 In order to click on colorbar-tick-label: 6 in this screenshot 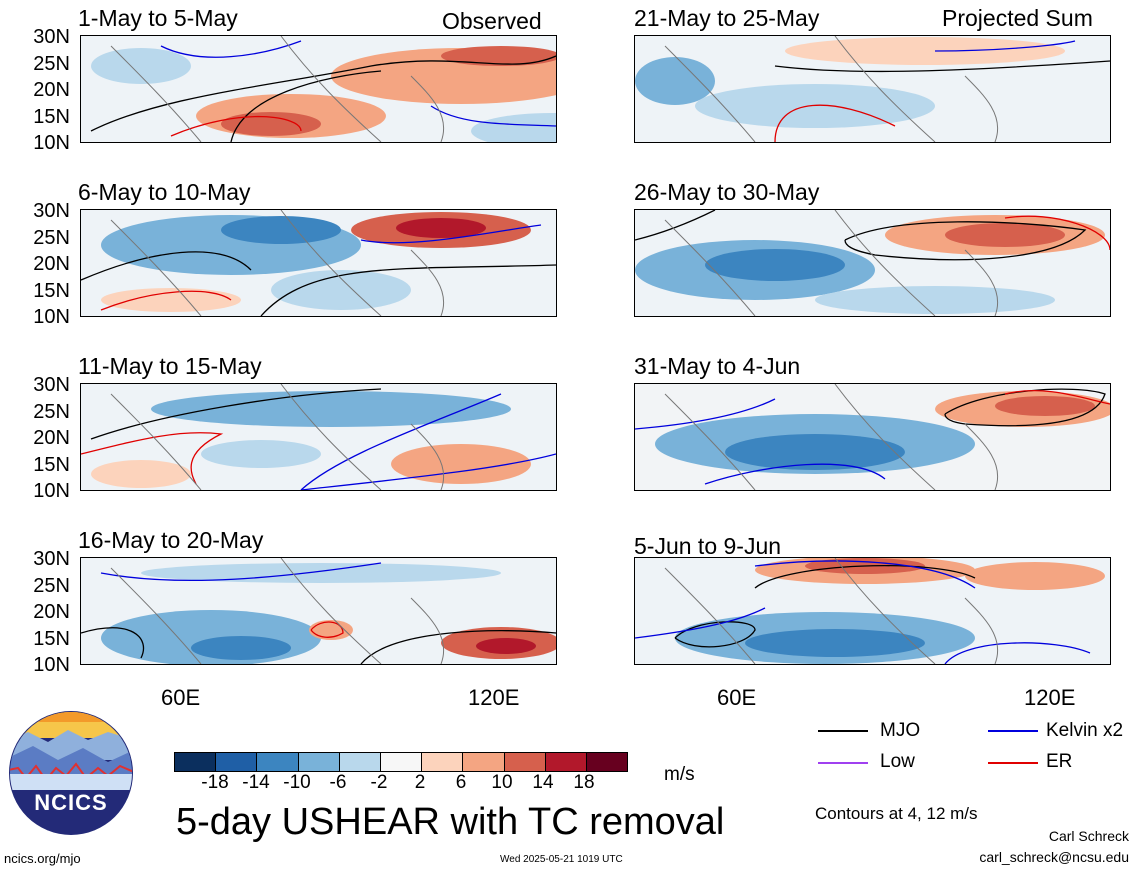, I will do `click(461, 782)`.